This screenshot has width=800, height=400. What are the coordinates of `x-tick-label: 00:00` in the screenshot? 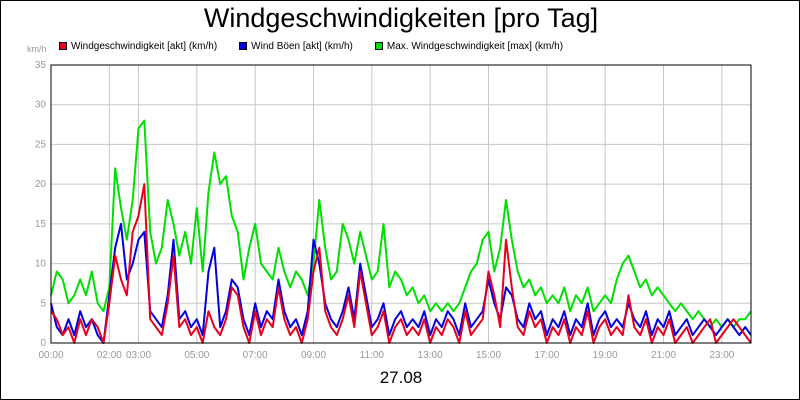 It's located at (50, 355).